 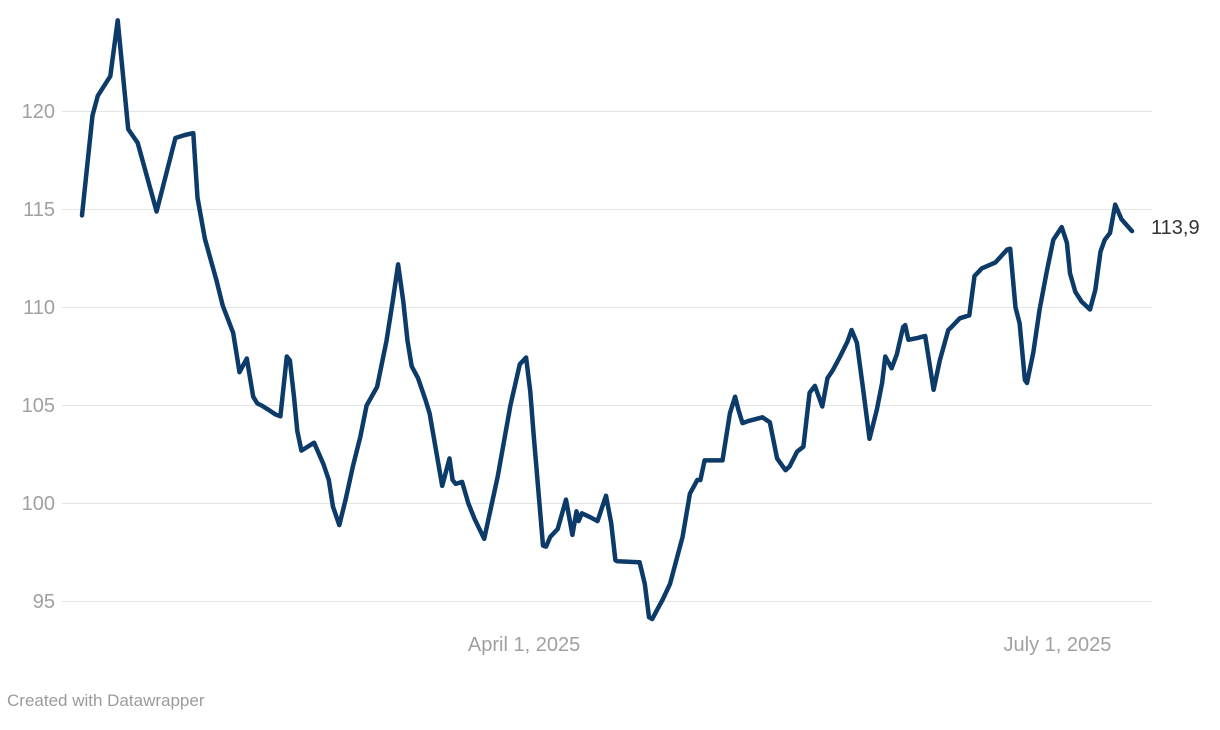 I want to click on y-tick-label: 105, so click(x=38, y=405).